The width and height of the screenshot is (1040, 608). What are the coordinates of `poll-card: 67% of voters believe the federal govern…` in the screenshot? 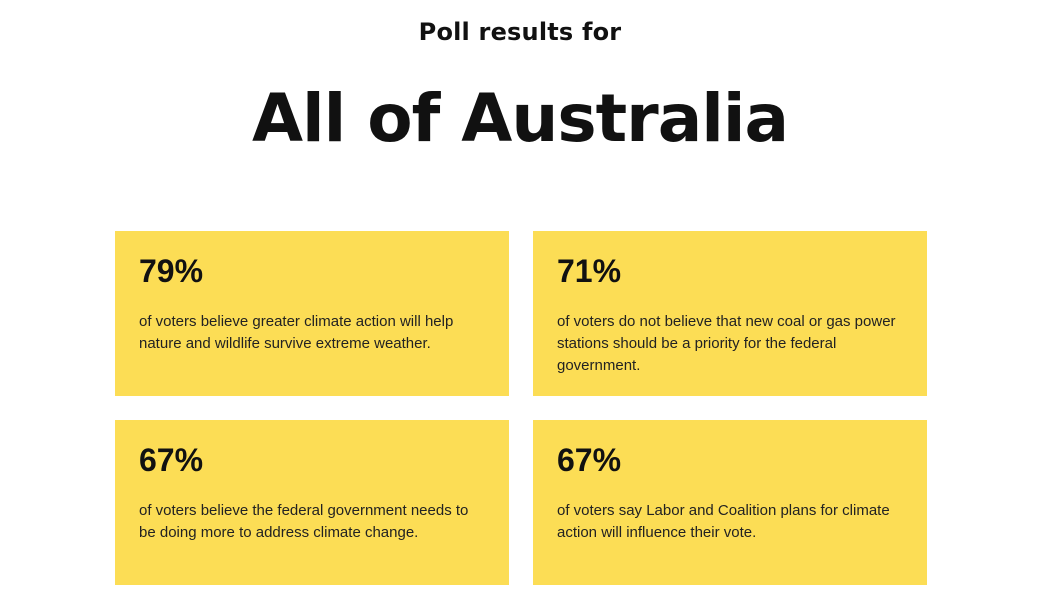 It's located at (312, 502).